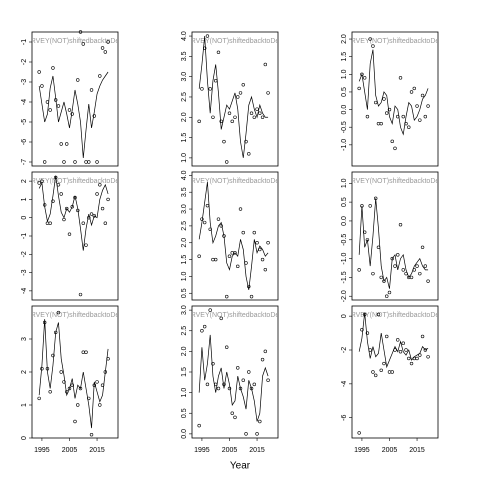  Describe the element at coordinates (184, 331) in the screenshot. I see `y-tick-label: 2.5` at that location.